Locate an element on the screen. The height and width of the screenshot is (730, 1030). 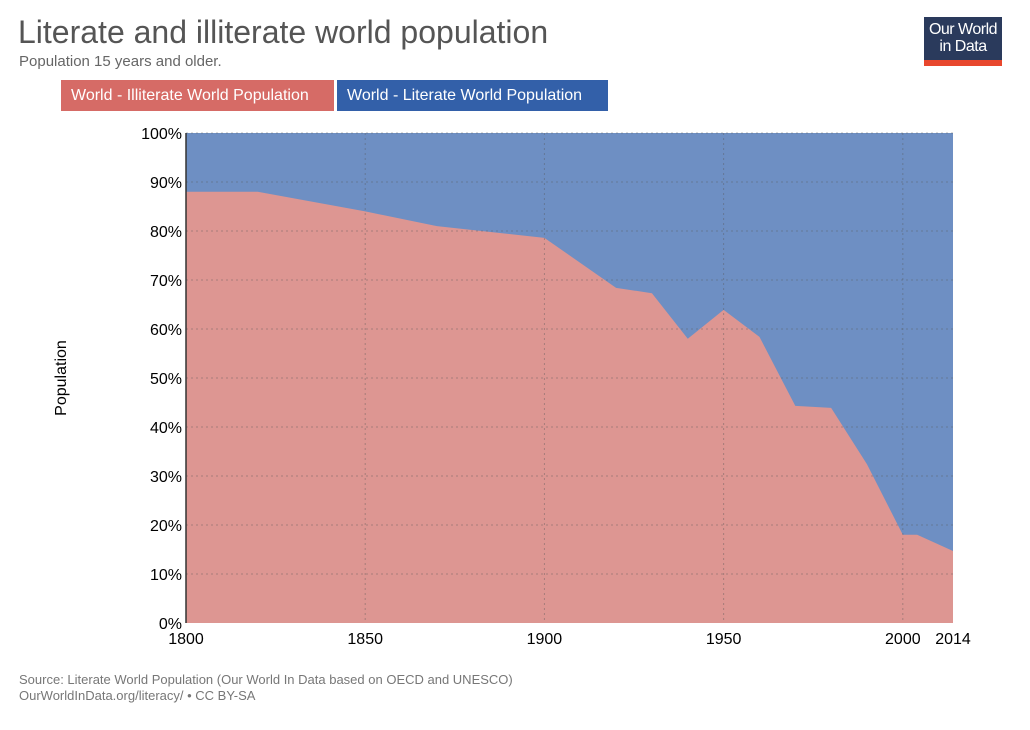
y-tick-label: 100% is located at coordinates (161, 134).